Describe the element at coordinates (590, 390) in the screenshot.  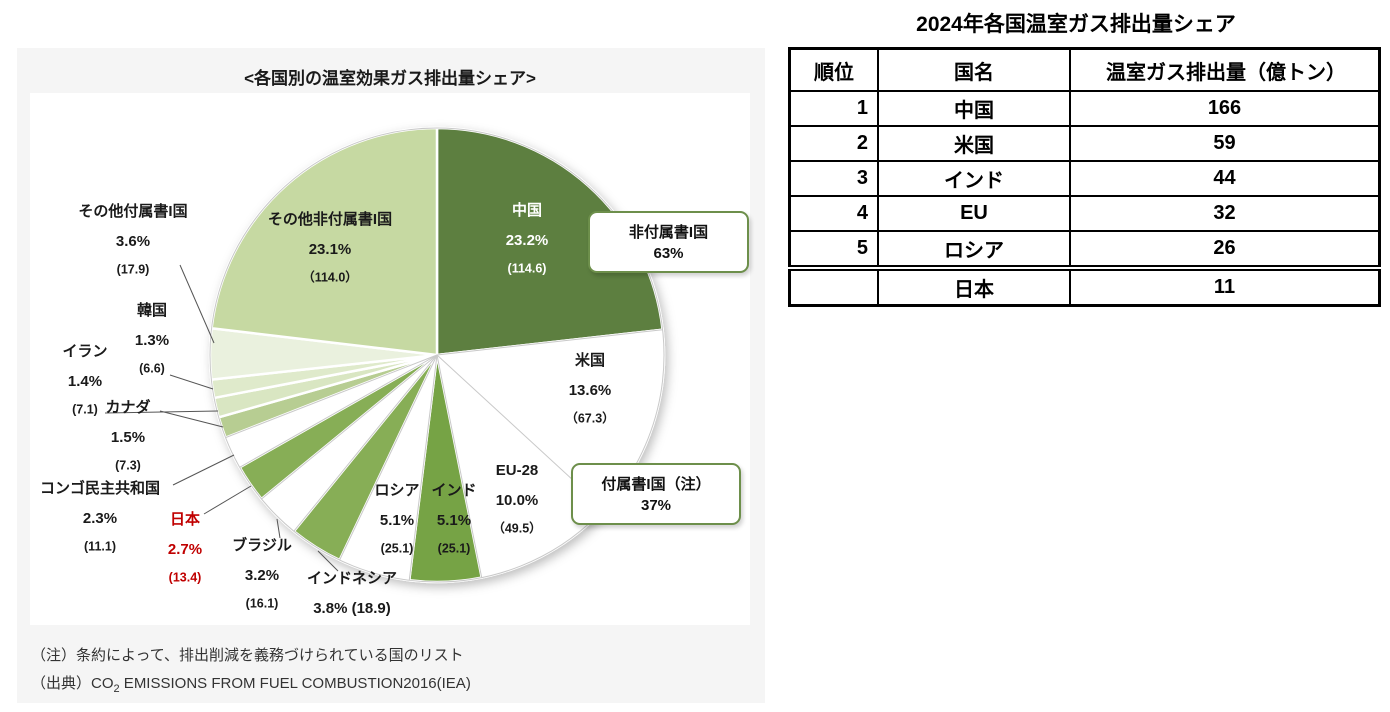
I see `pie-slice-label: 13.6%` at that location.